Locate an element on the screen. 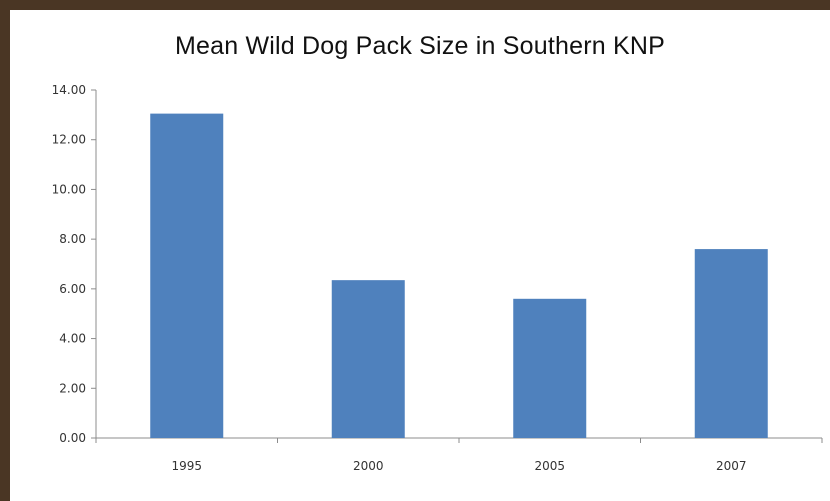 This screenshot has width=830, height=501. y-tick-label: 10.00 is located at coordinates (69, 189).